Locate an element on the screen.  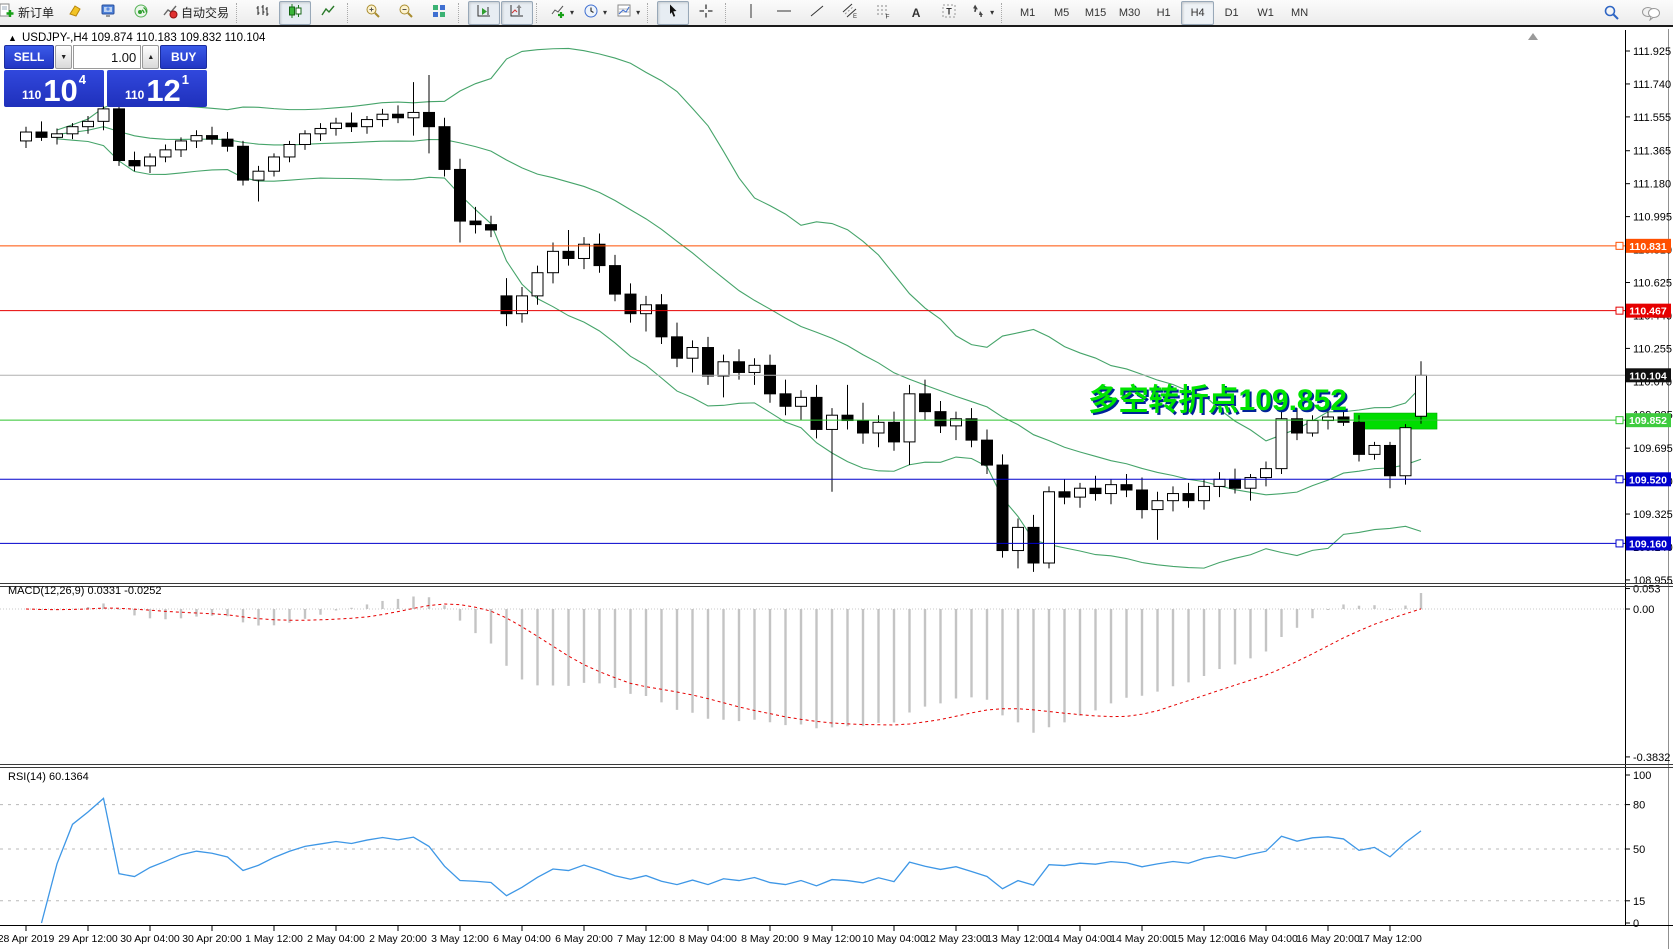
equidistant-channel-icon: E is located at coordinates (850, 12).